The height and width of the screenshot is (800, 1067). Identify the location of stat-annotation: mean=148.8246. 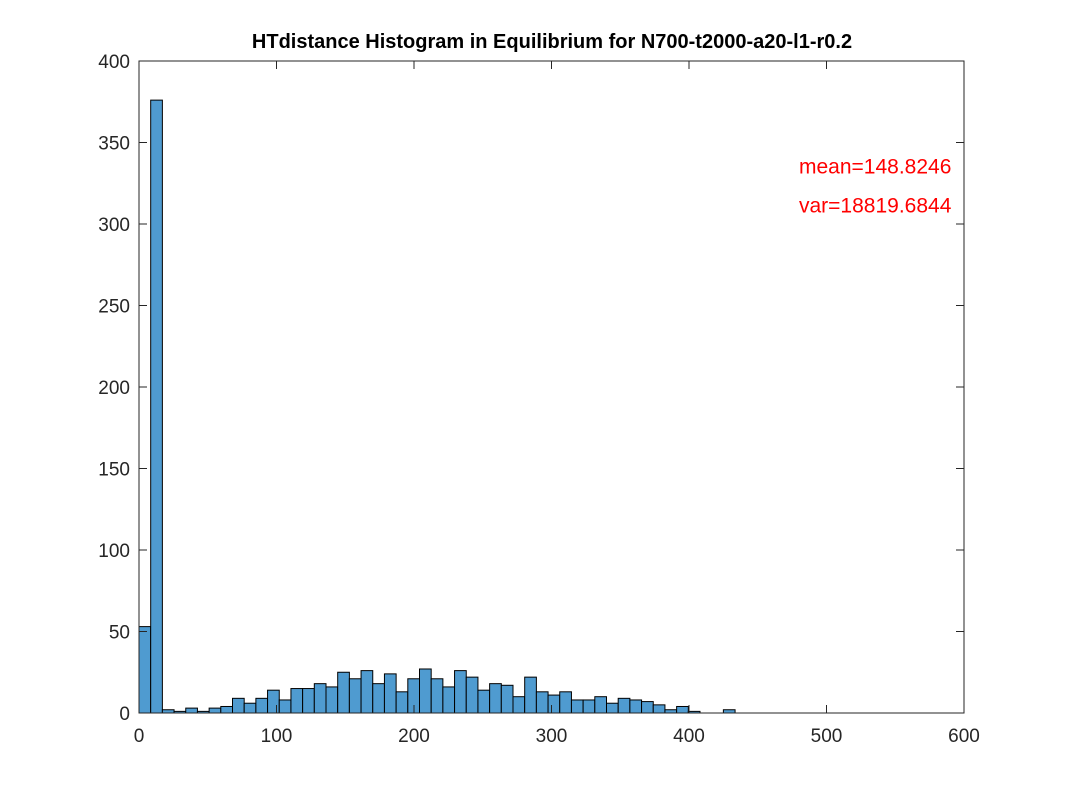
(875, 166).